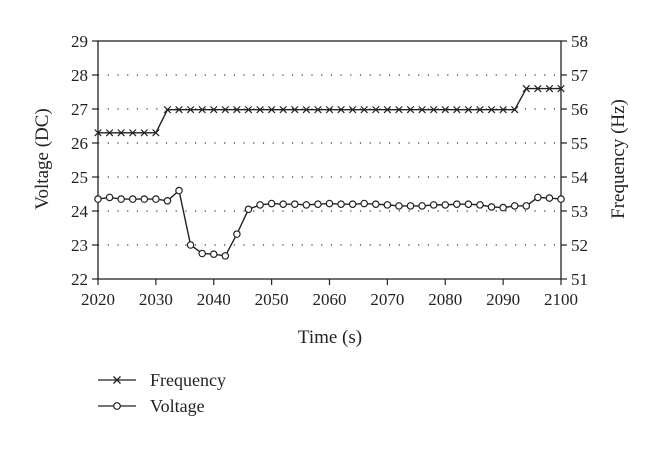  What do you see at coordinates (79, 41) in the screenshot?
I see `left-tick-label: 29` at bounding box center [79, 41].